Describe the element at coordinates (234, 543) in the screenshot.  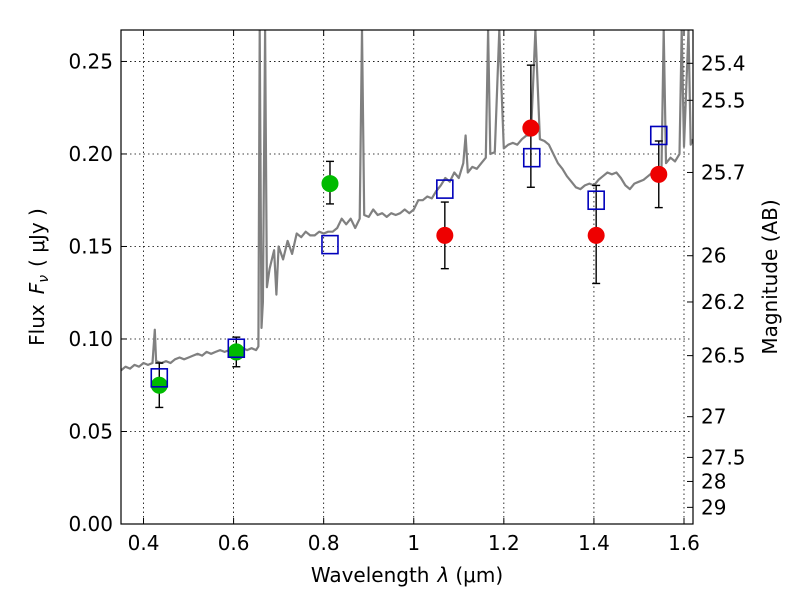
I see `x-tick-label: 0.6` at that location.